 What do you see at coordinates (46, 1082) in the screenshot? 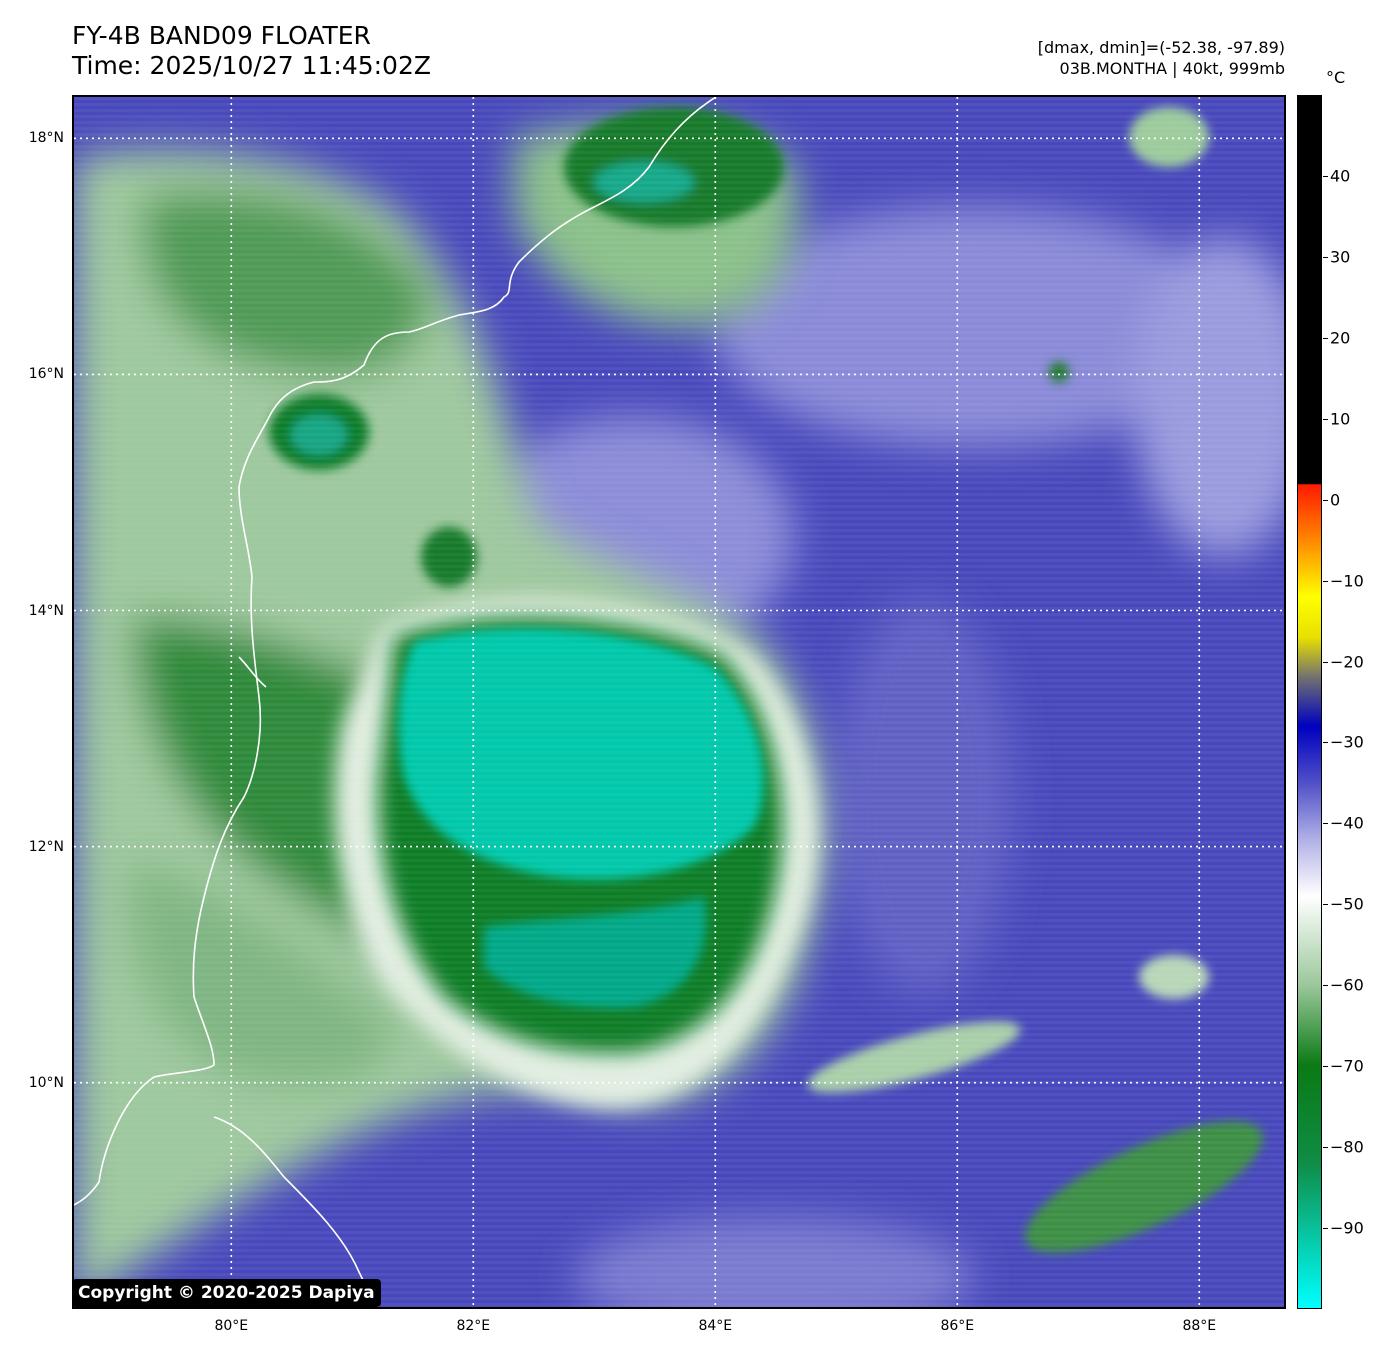
I see `lat-tick-label: 10°N` at bounding box center [46, 1082].